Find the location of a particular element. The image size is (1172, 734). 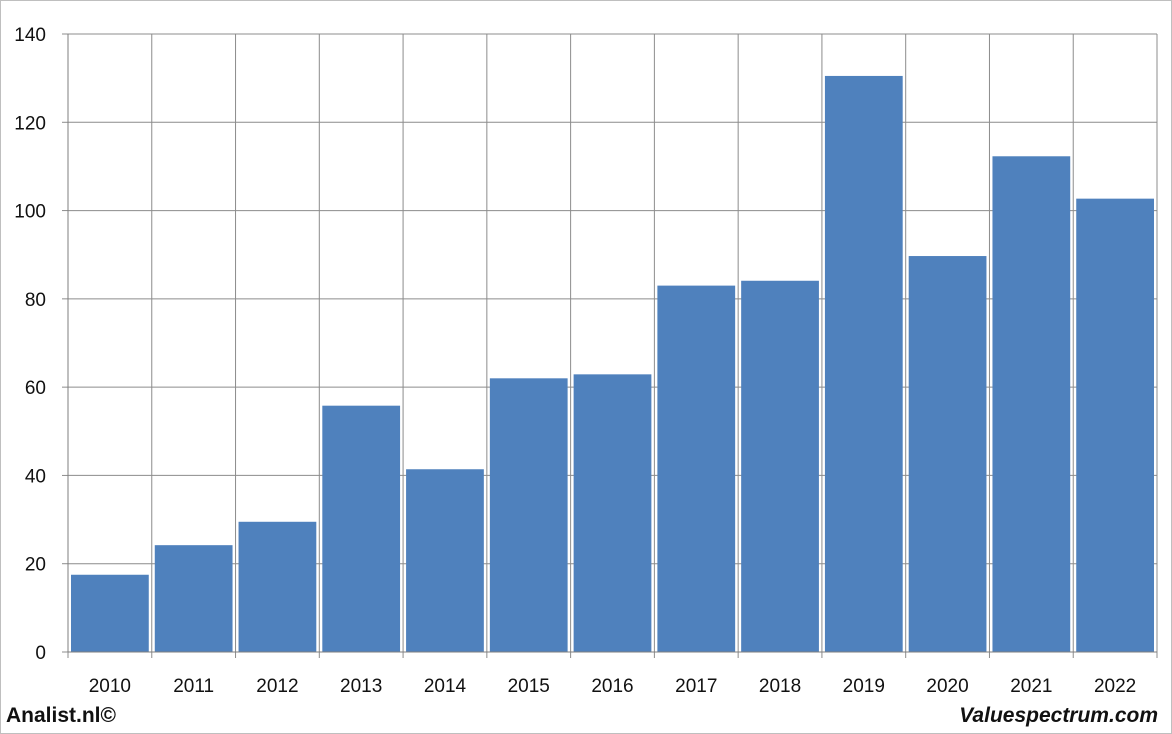

bar-2022 is located at coordinates (1115, 425).